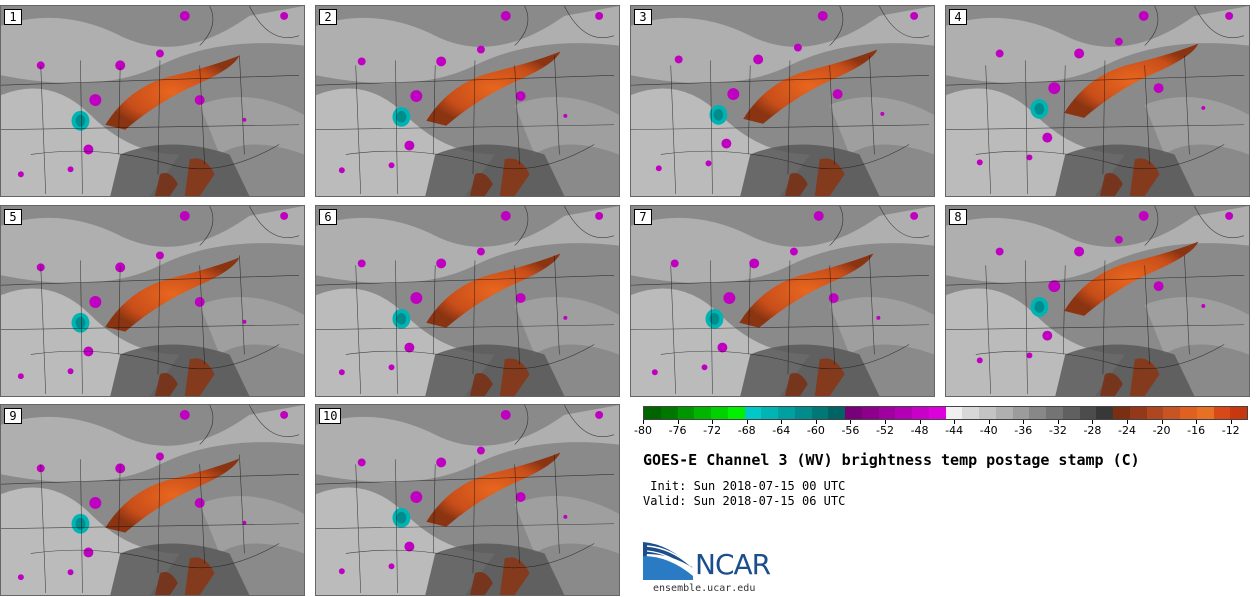 Image resolution: width=1260 pixels, height=597 pixels. Describe the element at coordinates (13, 17) in the screenshot. I see `panel-number: 1` at that location.